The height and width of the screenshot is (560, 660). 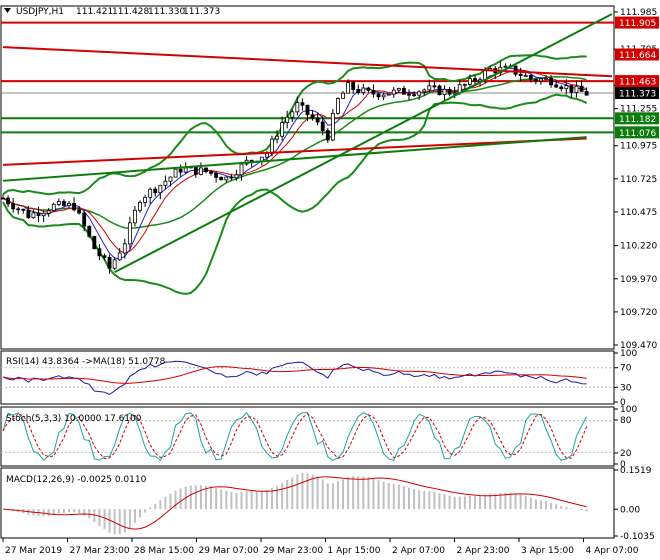 What do you see at coordinates (637, 24) in the screenshot?
I see `price-tag-label: 111.905` at bounding box center [637, 24].